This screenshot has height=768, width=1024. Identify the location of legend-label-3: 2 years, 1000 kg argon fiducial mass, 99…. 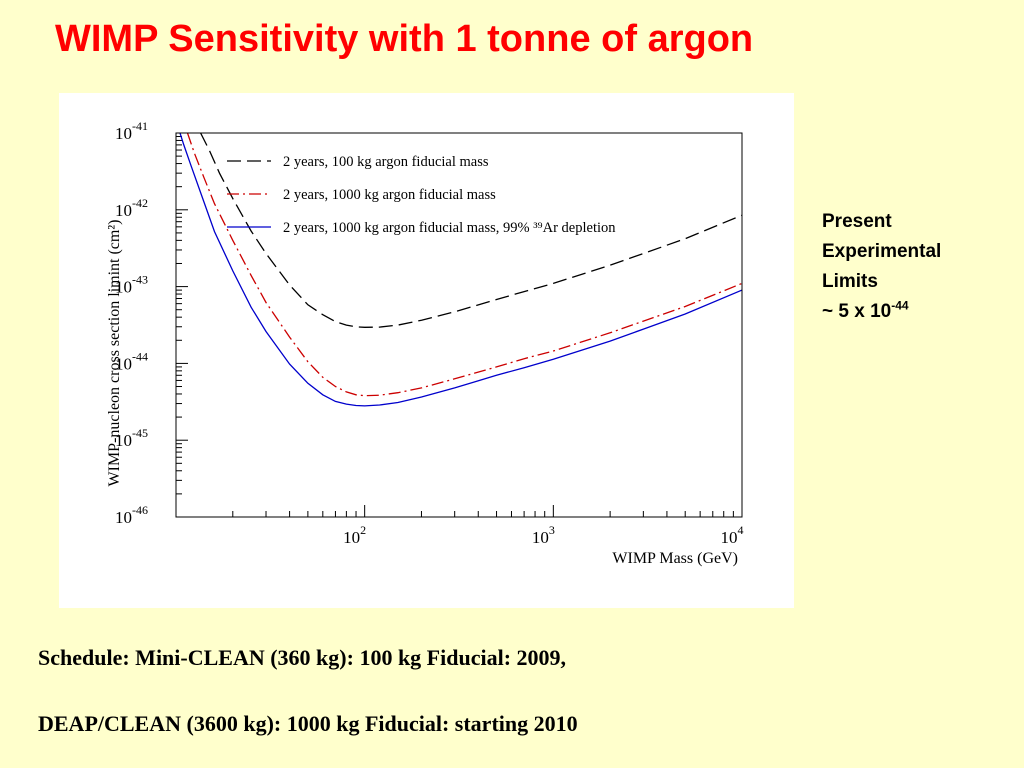
(449, 228).